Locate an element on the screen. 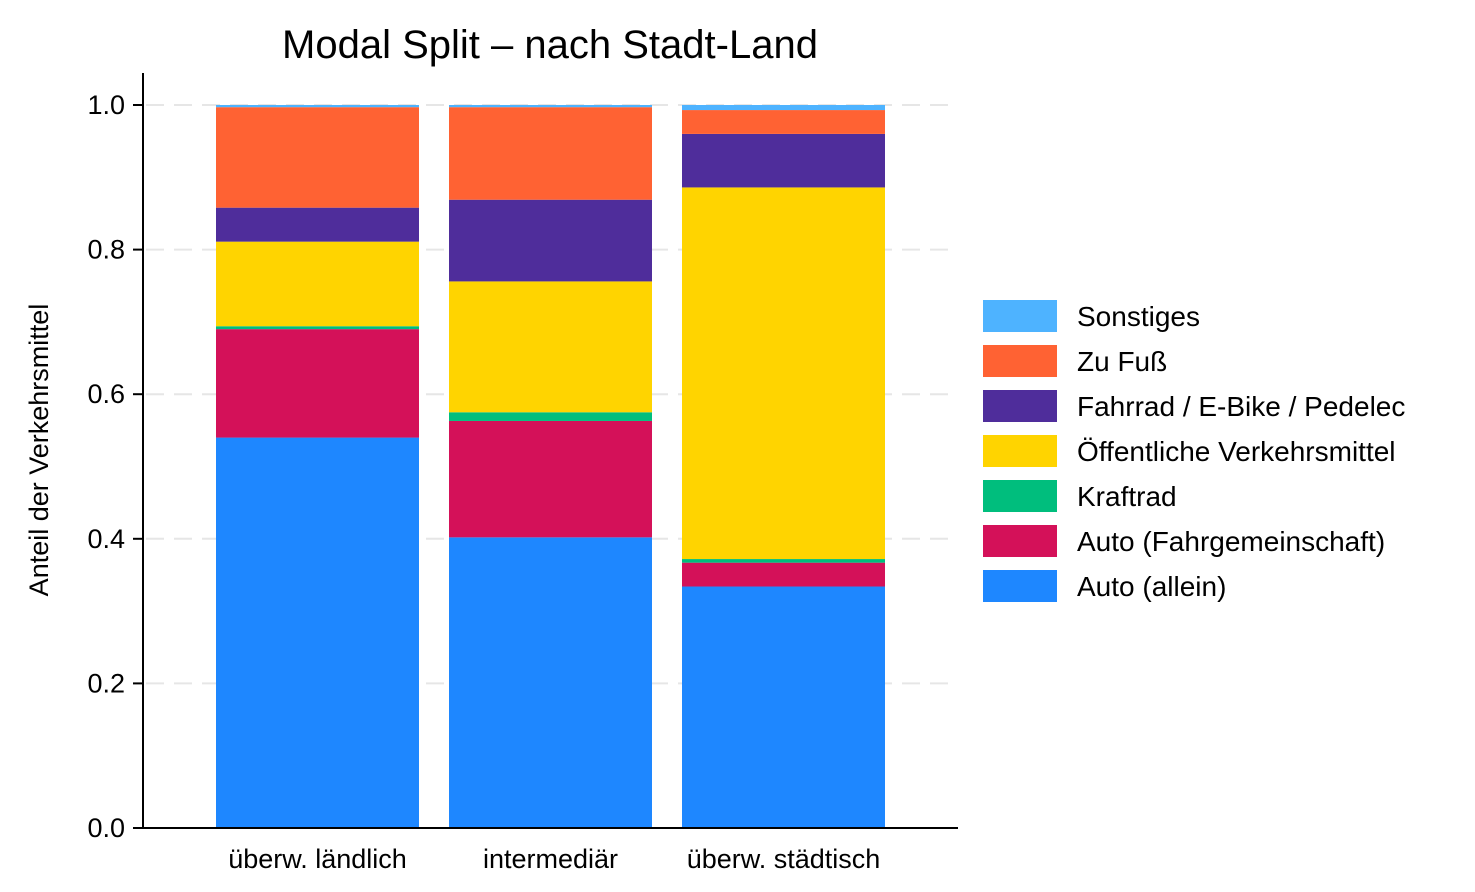 This screenshot has height=892, width=1475. legend-item: Fahrrad / E-Bike / Pedelec is located at coordinates (1194, 406).